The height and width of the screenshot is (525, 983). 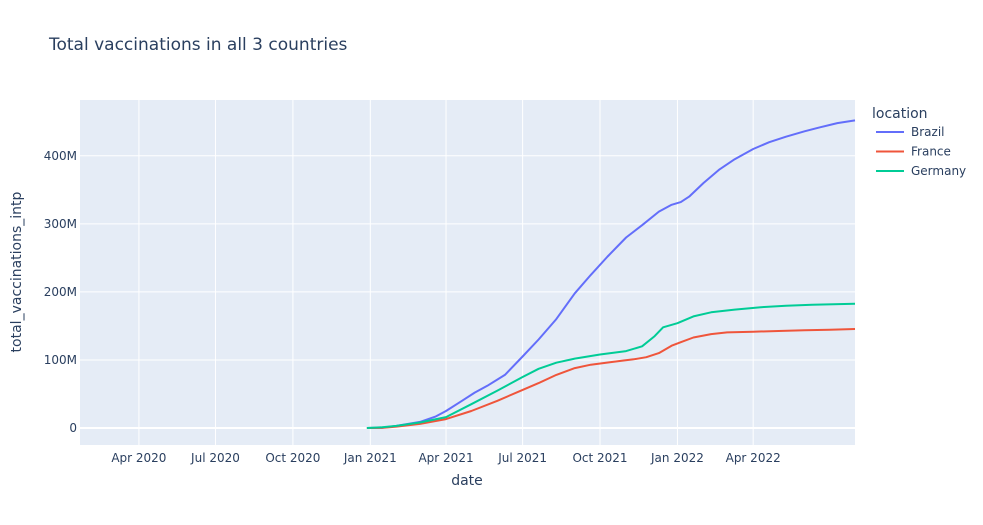 I want to click on x-tick-label: Apr 2021, so click(x=445, y=458).